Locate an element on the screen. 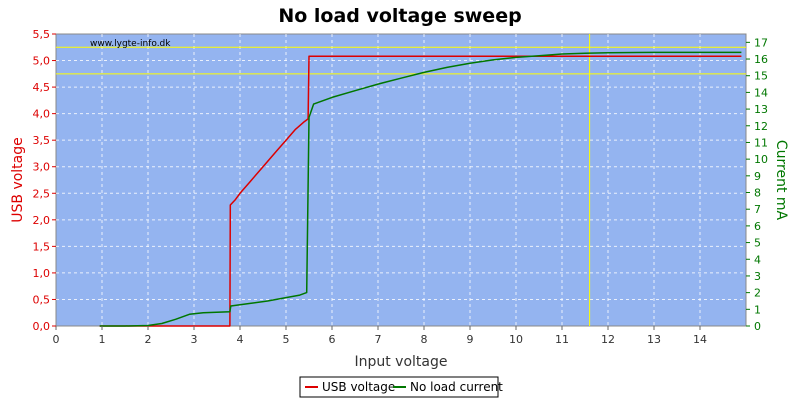 This screenshot has width=800, height=400. y-tick-label: 1,0 is located at coordinates (42, 273).